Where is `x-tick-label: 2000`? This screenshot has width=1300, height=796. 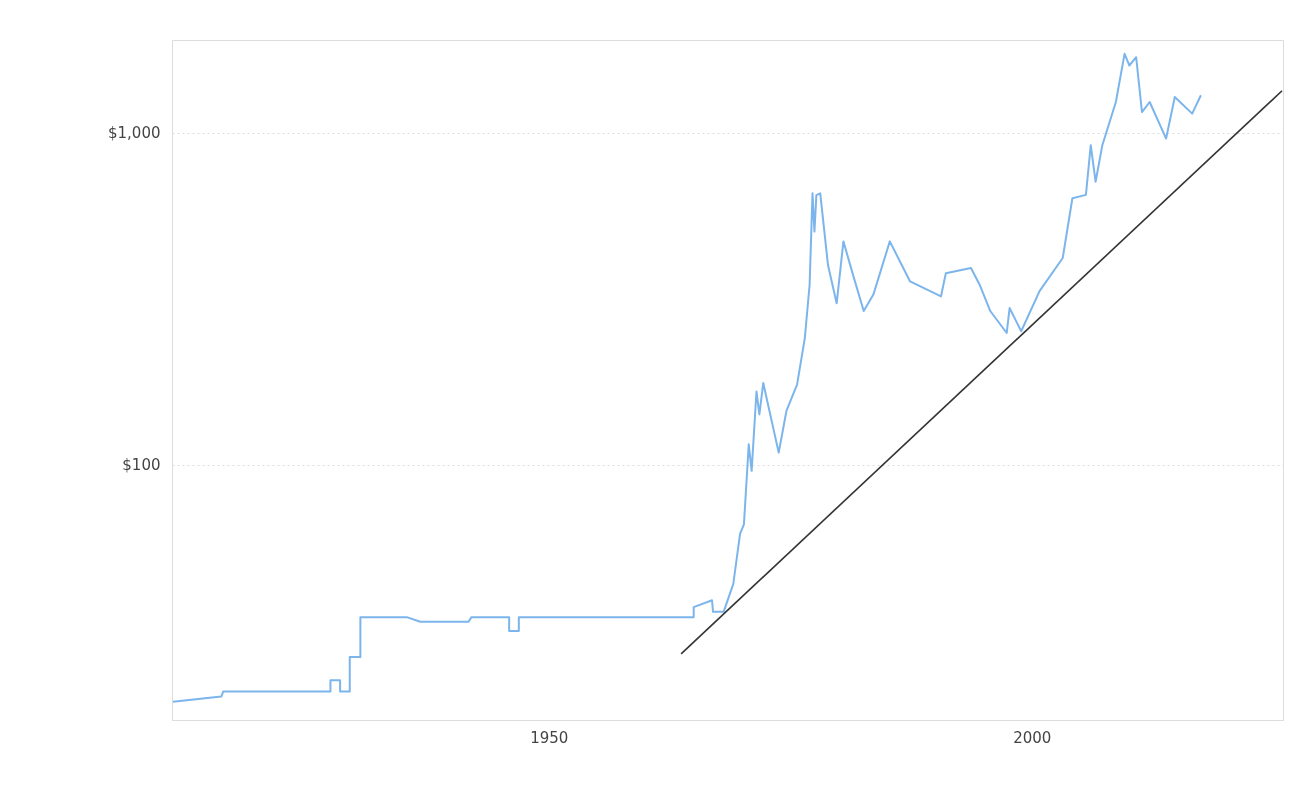 x-tick-label: 2000 is located at coordinates (1032, 737).